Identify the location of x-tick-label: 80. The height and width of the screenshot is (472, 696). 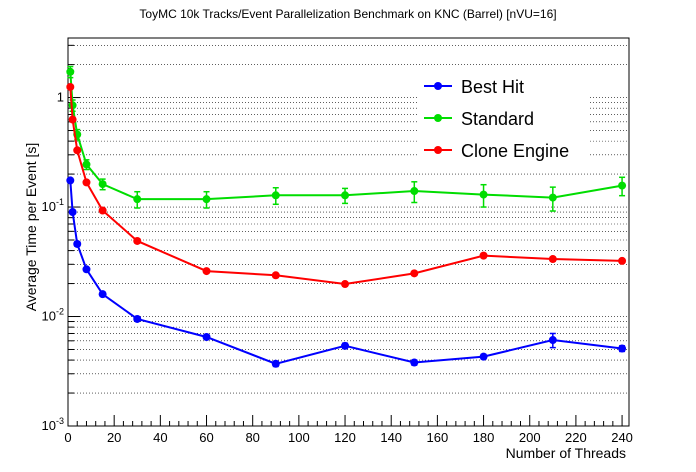
(252, 437).